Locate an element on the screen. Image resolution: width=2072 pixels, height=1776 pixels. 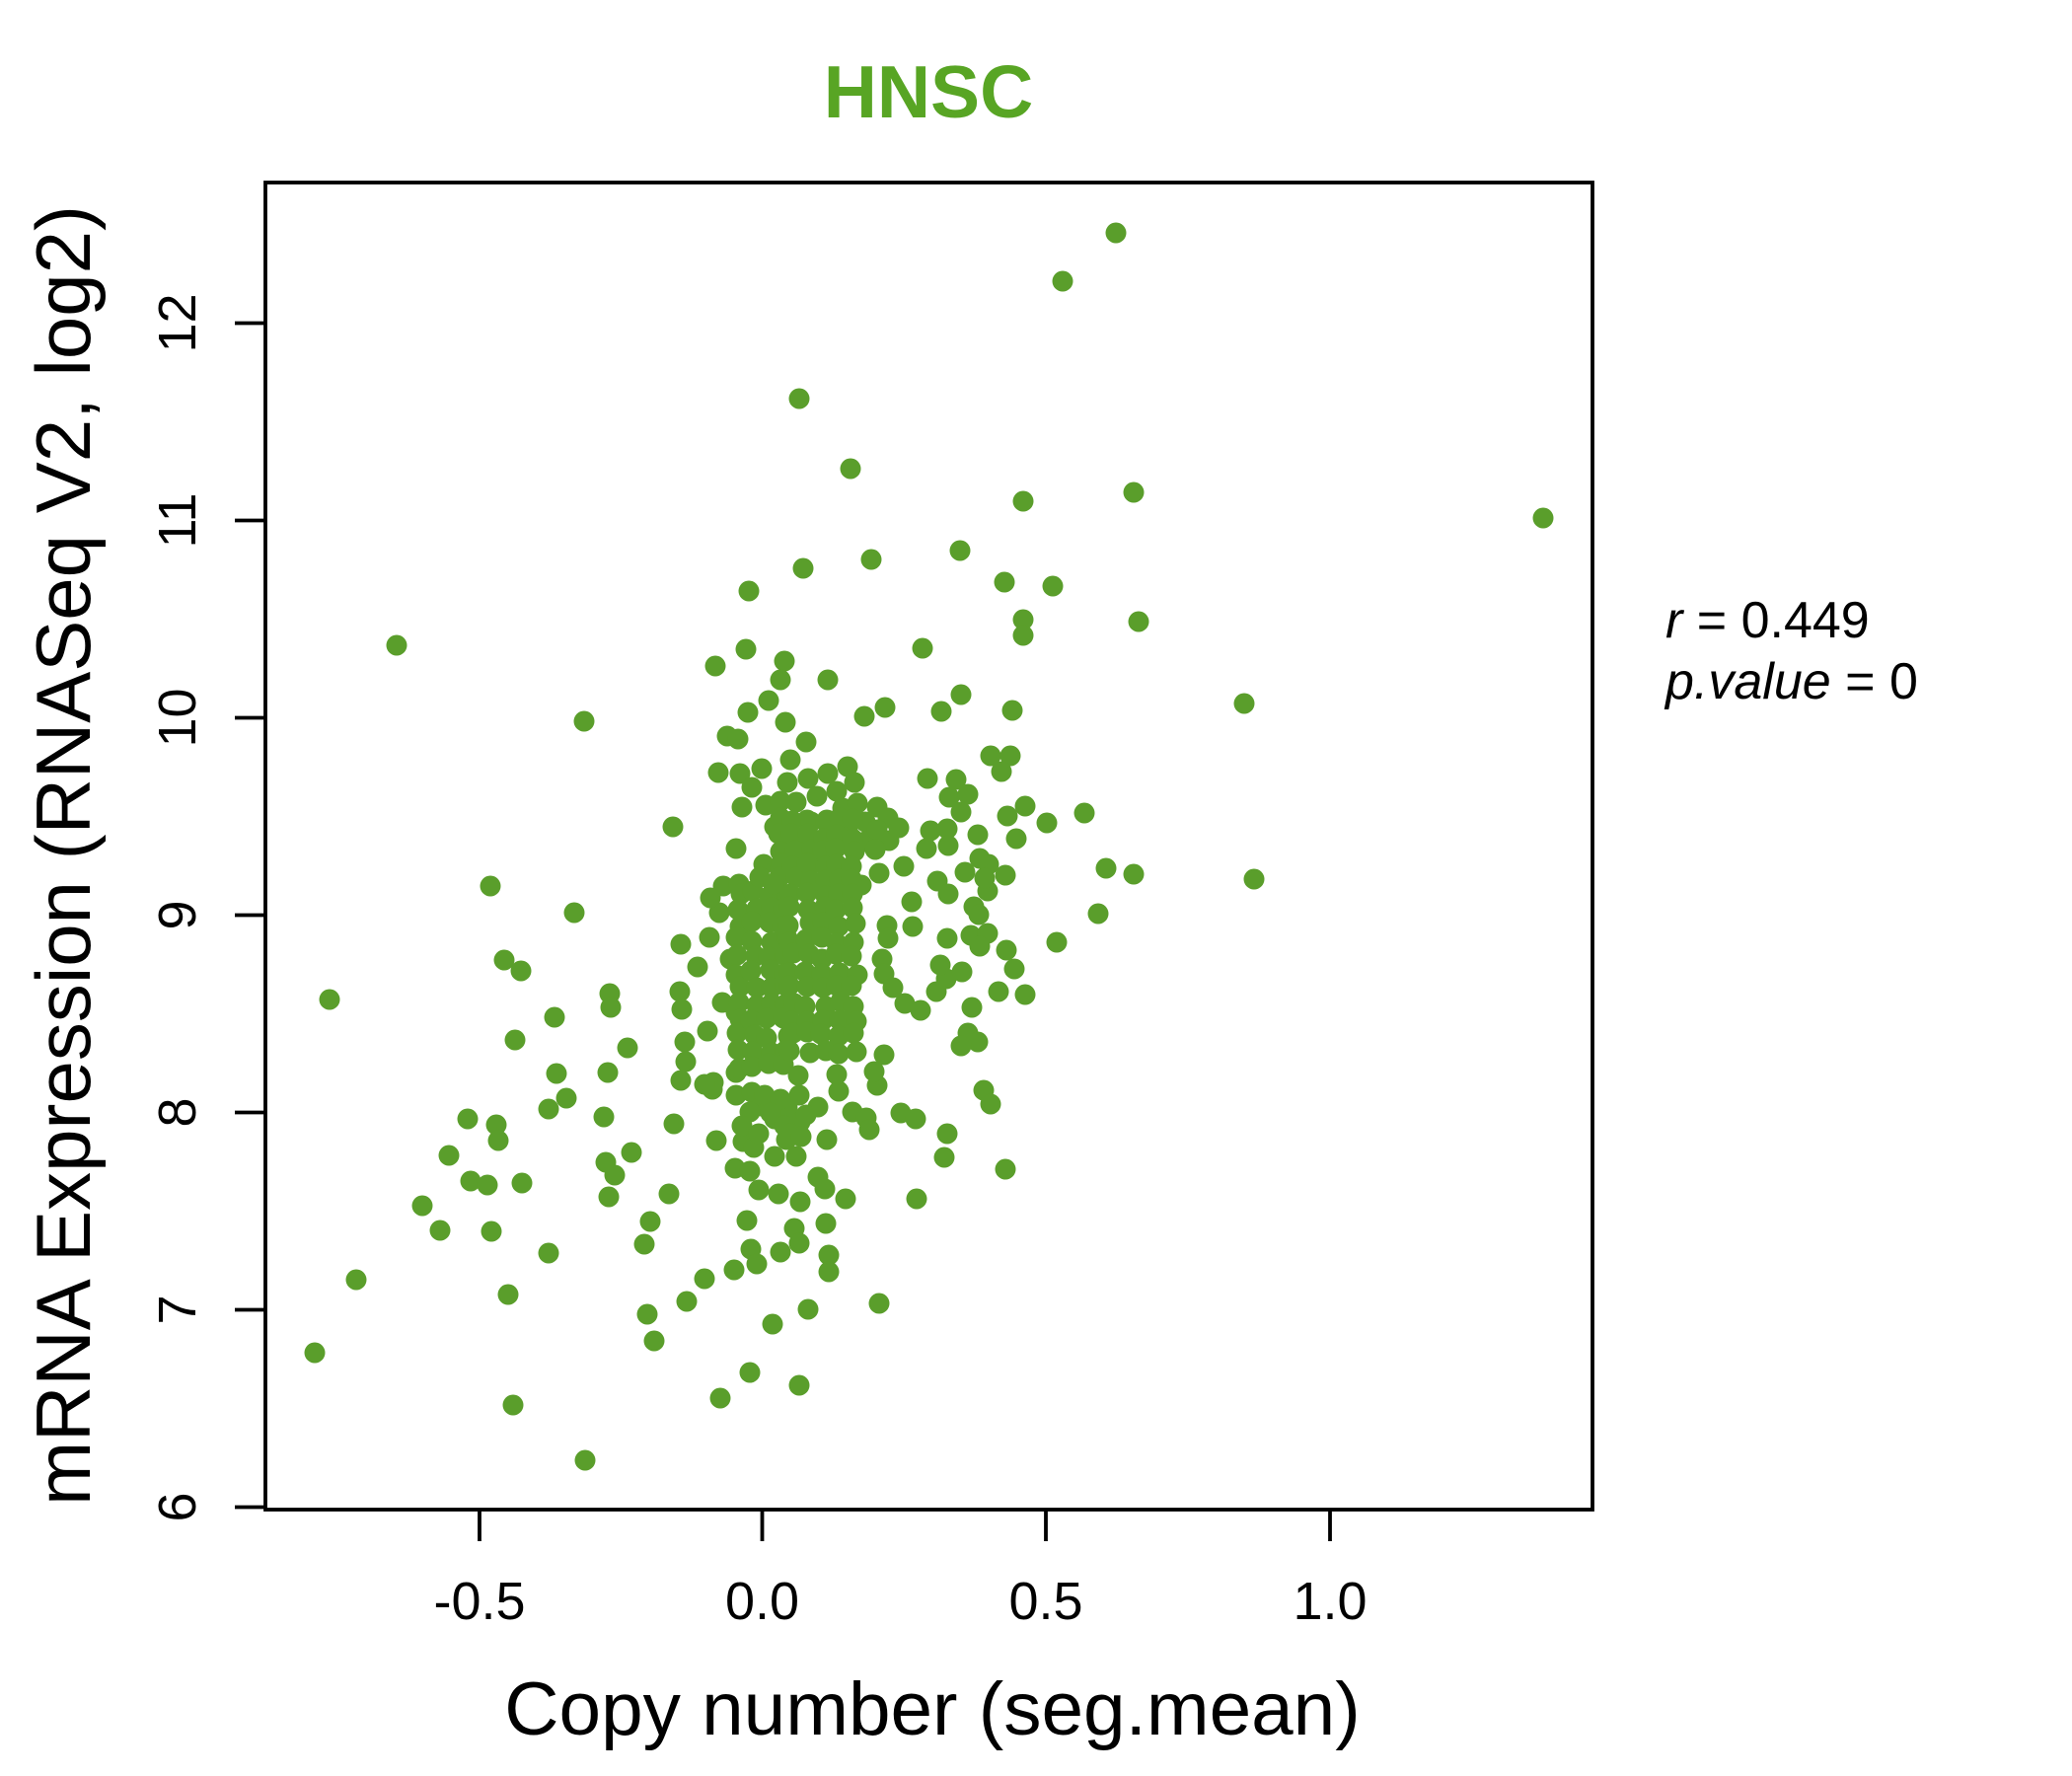
svg-text: 9 is located at coordinates (178, 915).